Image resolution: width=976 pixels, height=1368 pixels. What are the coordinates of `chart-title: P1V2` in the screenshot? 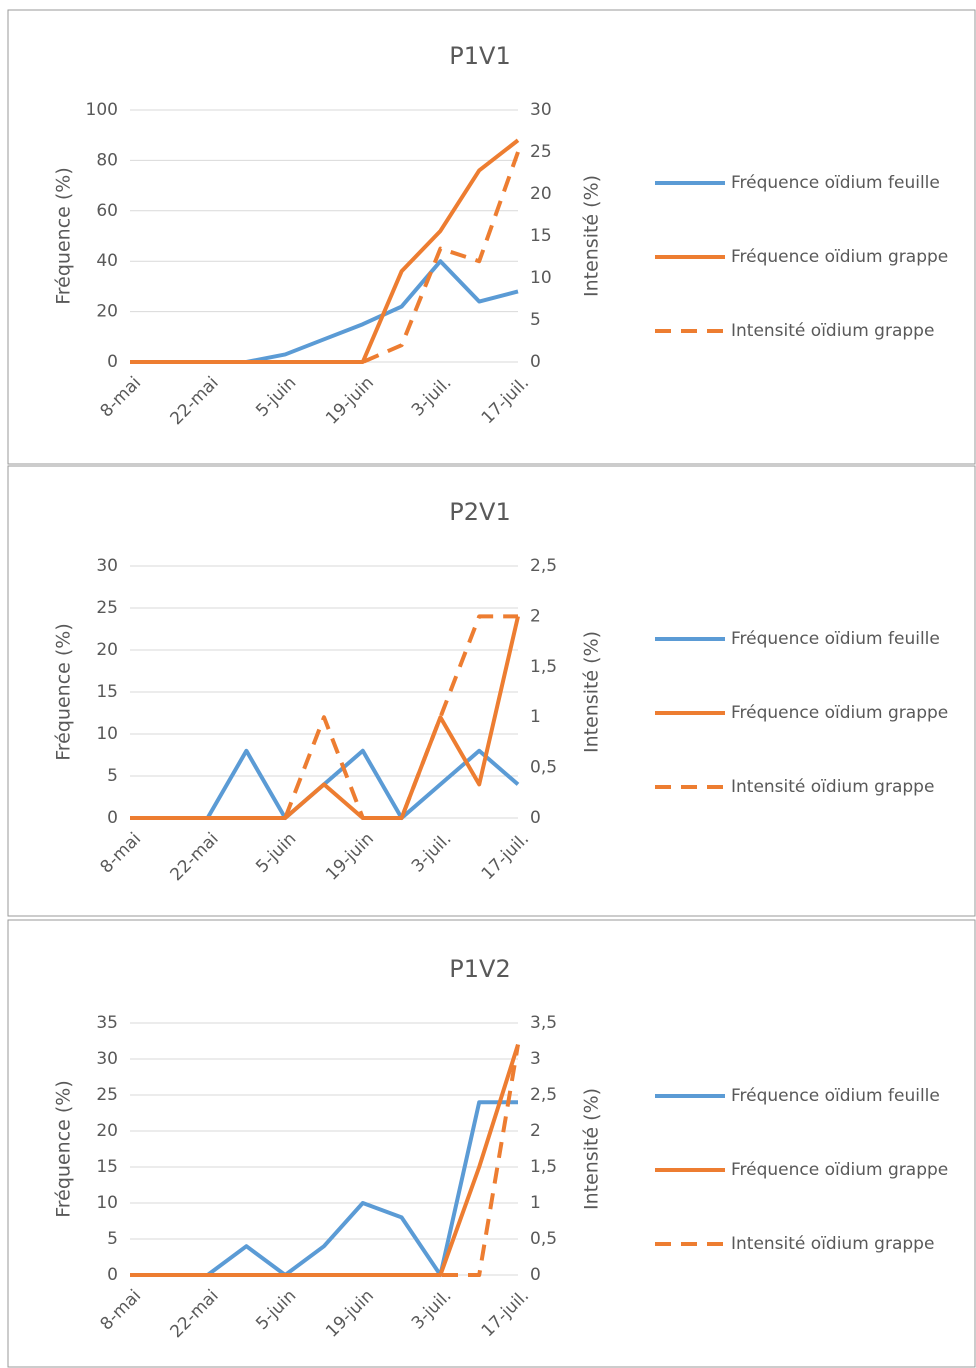 It's located at (479, 969).